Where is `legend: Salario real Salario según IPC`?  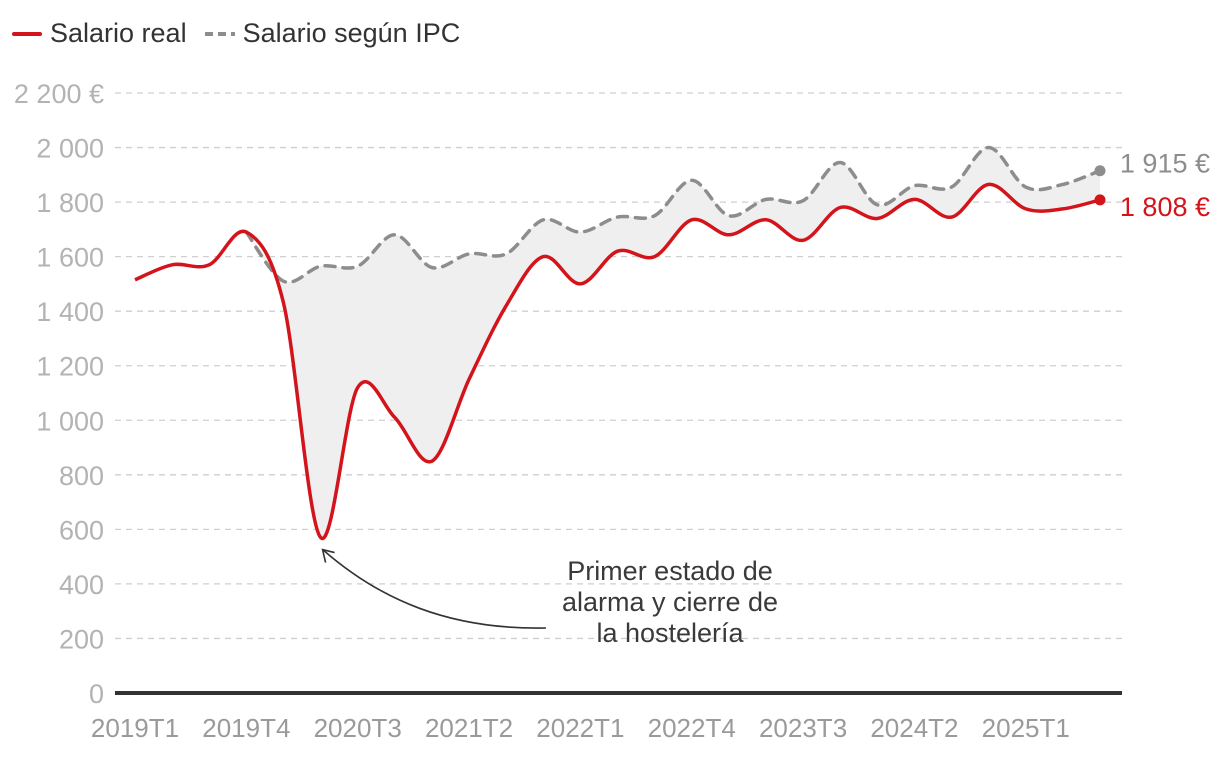 legend: Salario real Salario según IPC is located at coordinates (236, 33).